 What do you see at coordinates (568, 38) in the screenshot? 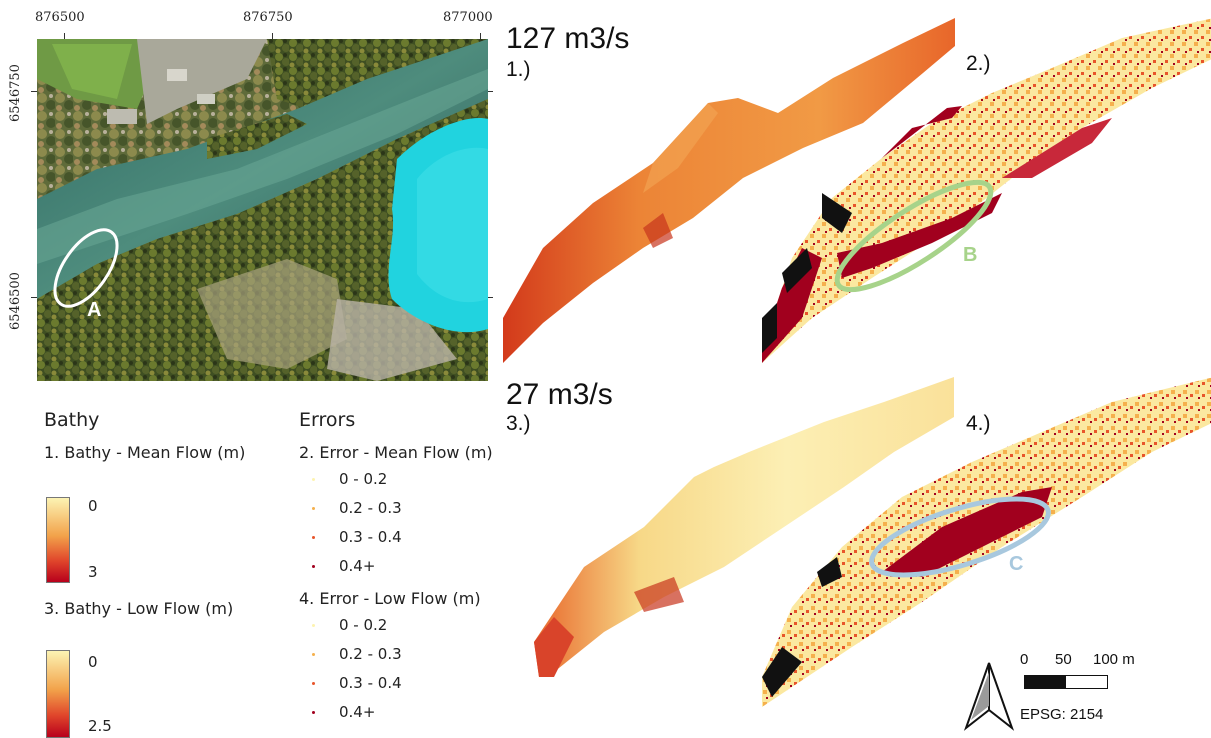
I see `mean-flow-heading: 127 m3/s` at bounding box center [568, 38].